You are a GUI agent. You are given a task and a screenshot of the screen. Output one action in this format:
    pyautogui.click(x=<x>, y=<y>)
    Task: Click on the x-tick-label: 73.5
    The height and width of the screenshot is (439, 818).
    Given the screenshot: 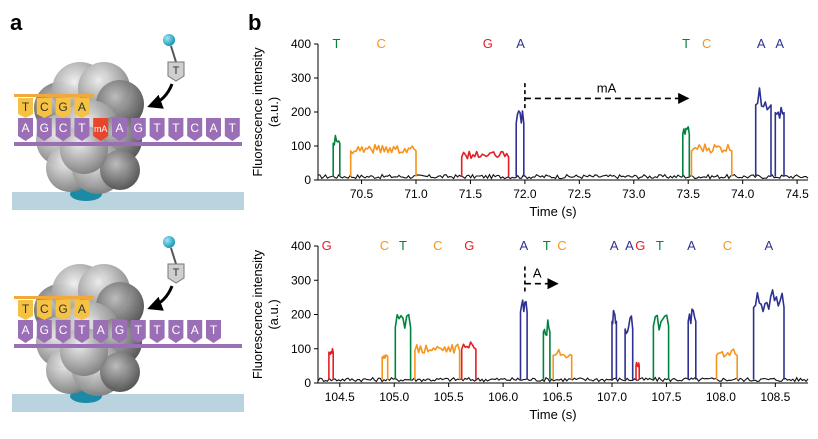 What is the action you would take?
    pyautogui.click(x=689, y=194)
    